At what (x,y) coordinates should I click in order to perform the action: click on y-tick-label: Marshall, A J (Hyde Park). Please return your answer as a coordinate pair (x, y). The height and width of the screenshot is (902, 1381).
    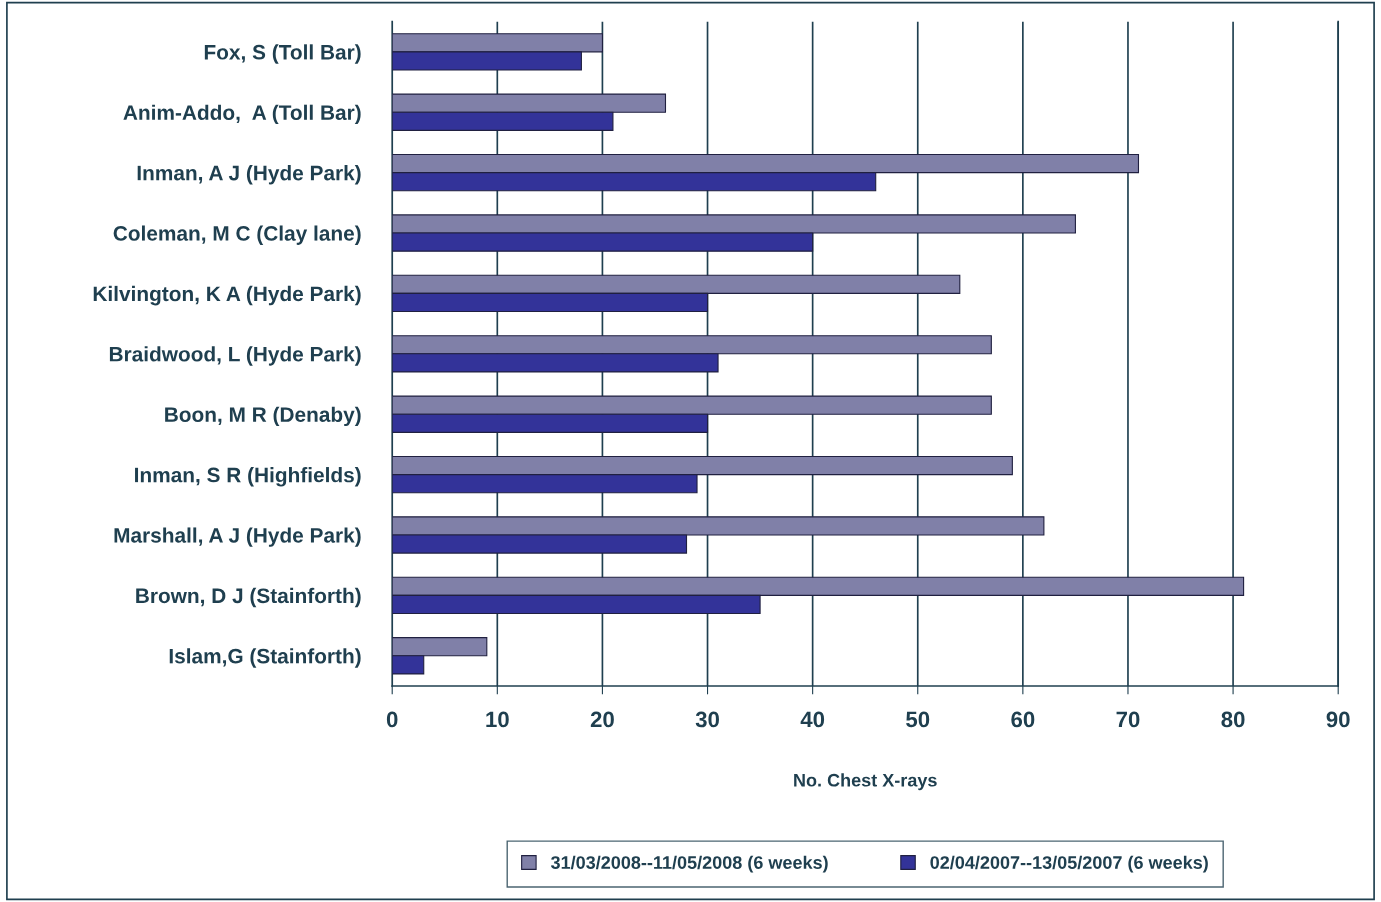
    Looking at the image, I should click on (237, 537).